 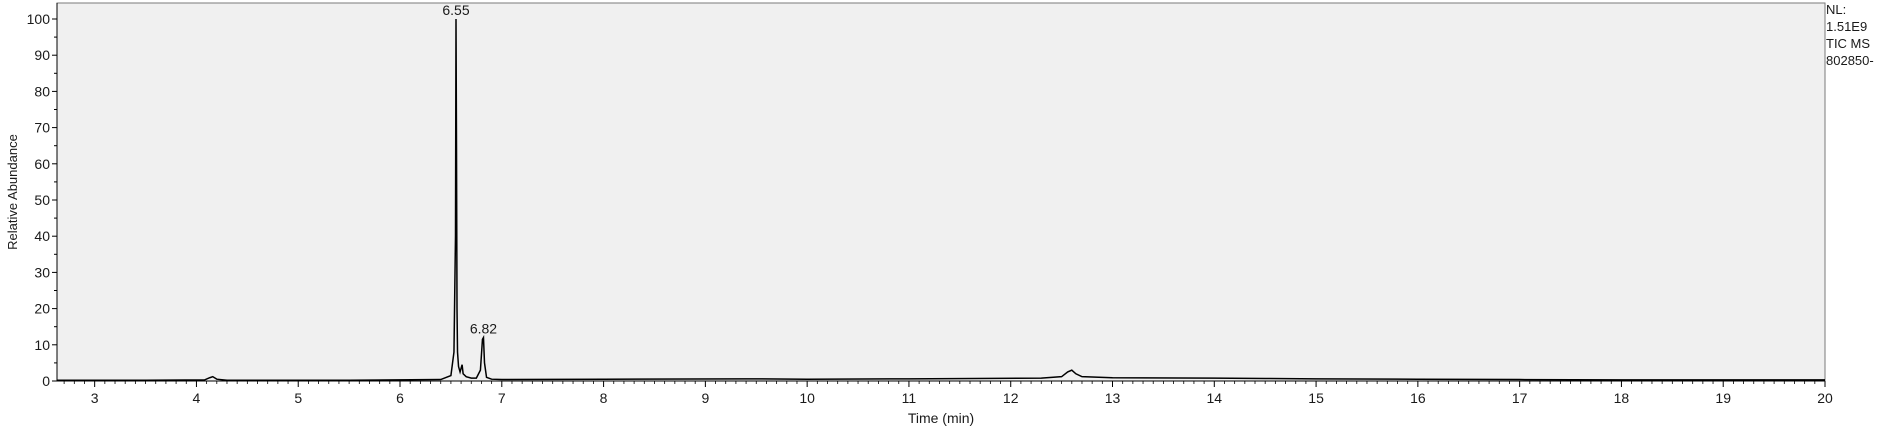 I want to click on x-tick-label: 4, so click(x=197, y=398).